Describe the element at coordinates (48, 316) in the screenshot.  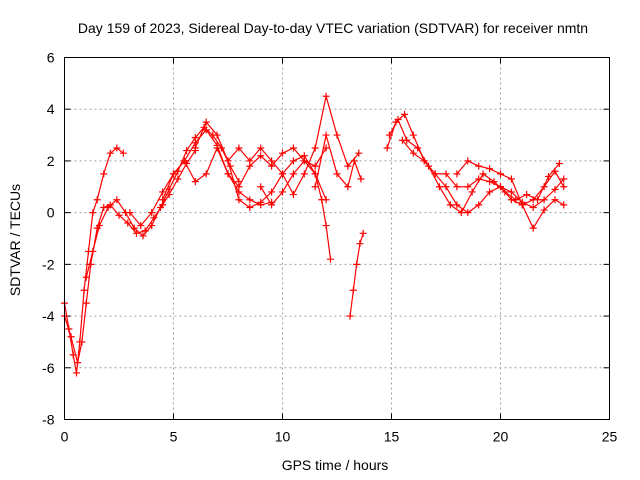
I see `y-tick-label: -4` at that location.